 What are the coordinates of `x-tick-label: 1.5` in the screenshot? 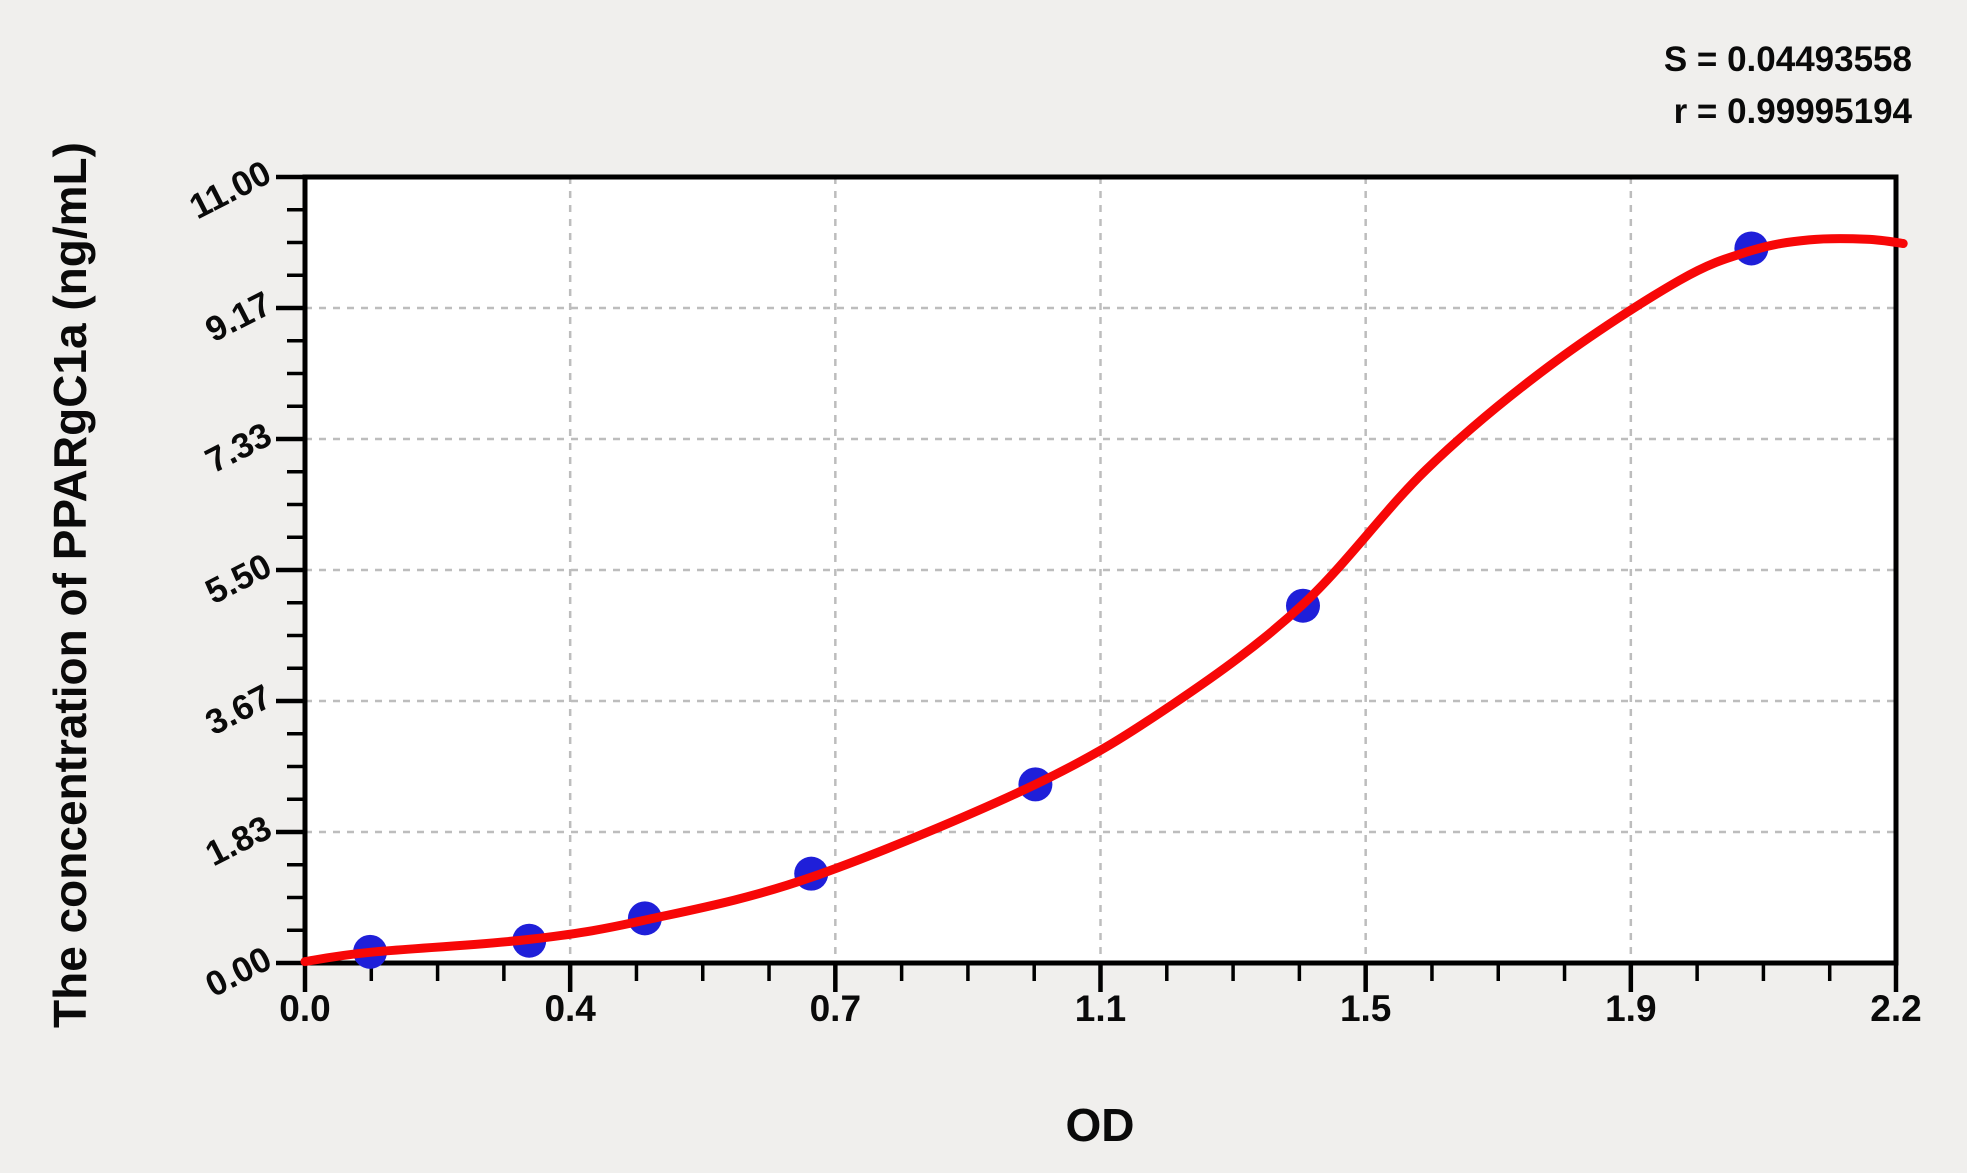 It's located at (1365, 1008).